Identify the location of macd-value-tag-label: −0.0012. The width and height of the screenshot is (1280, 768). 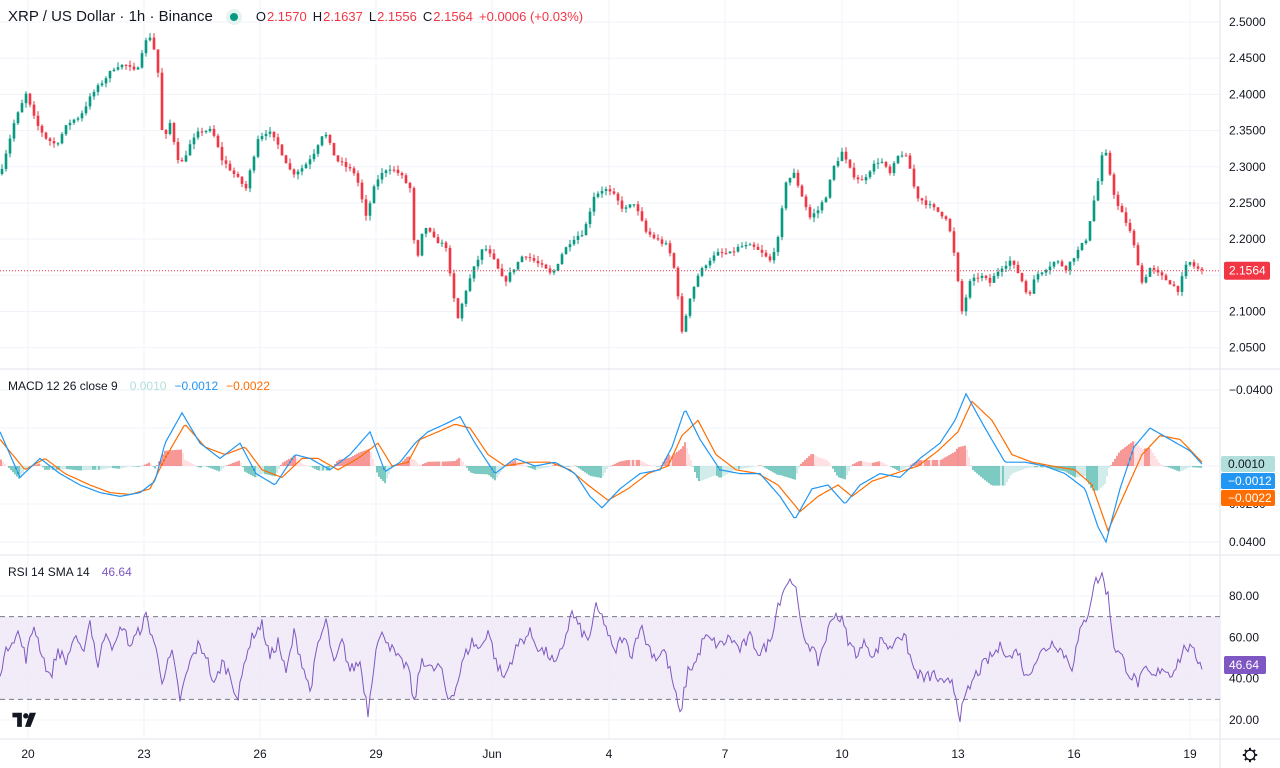
(1250, 481).